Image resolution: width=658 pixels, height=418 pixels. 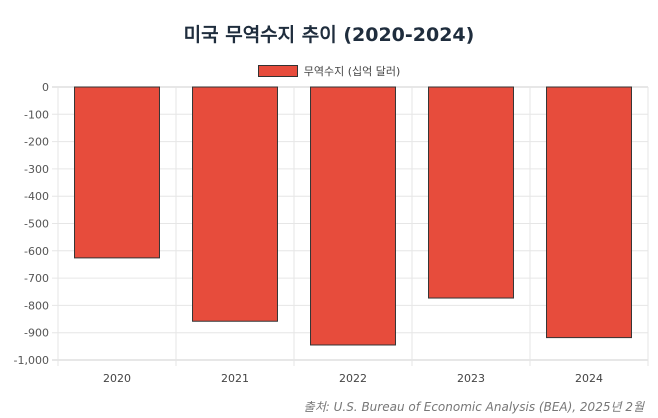 What do you see at coordinates (117, 378) in the screenshot?
I see `x-tick-label: 2020` at bounding box center [117, 378].